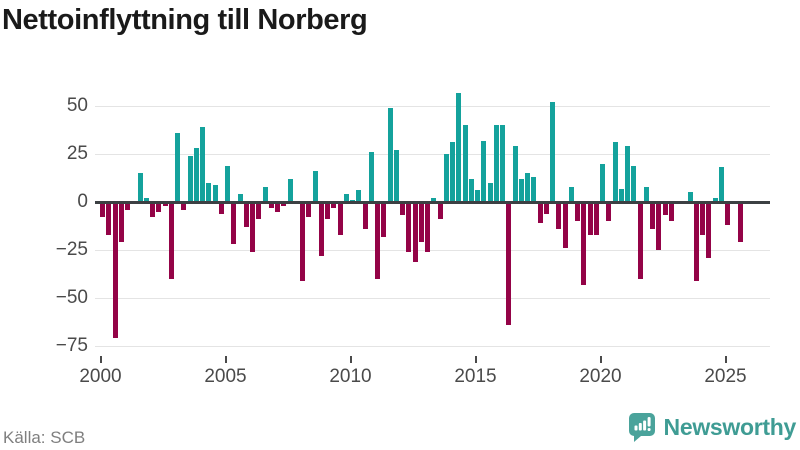 This screenshot has width=800, height=450. I want to click on bar-2001-Q3, so click(140, 187).